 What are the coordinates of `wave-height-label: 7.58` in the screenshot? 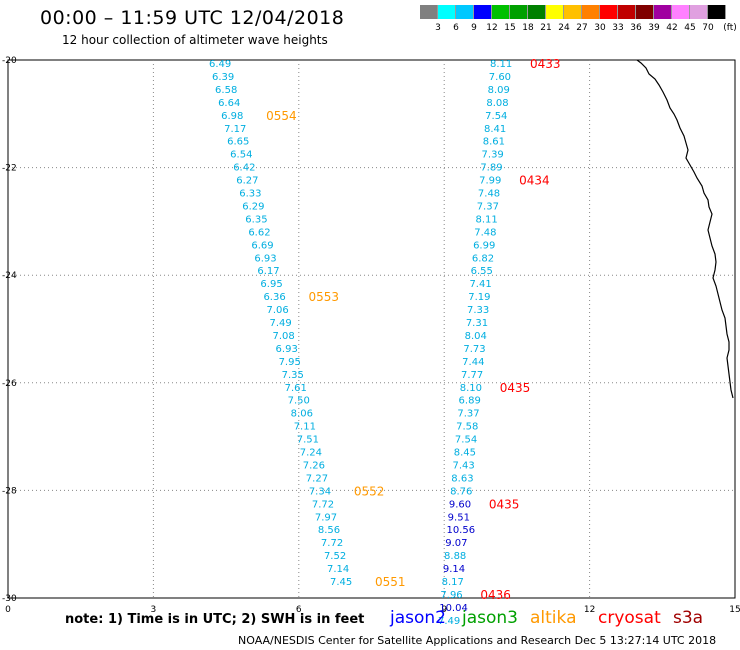 It's located at (467, 427).